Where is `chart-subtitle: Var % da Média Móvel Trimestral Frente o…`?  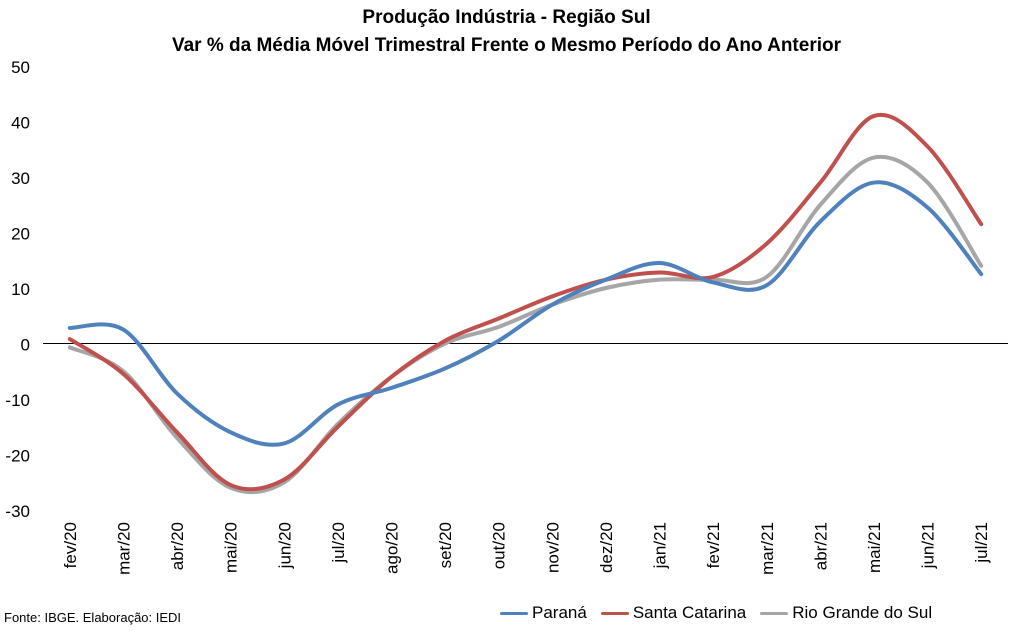
chart-subtitle: Var % da Média Móvel Trimestral Frente o… is located at coordinates (506, 45).